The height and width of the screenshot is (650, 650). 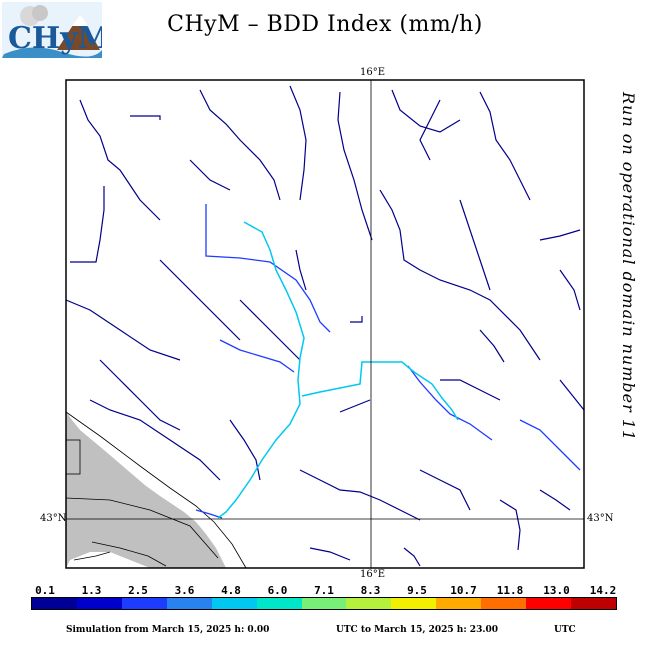 I want to click on colorbar-label-12: 14.2, so click(x=603, y=590).